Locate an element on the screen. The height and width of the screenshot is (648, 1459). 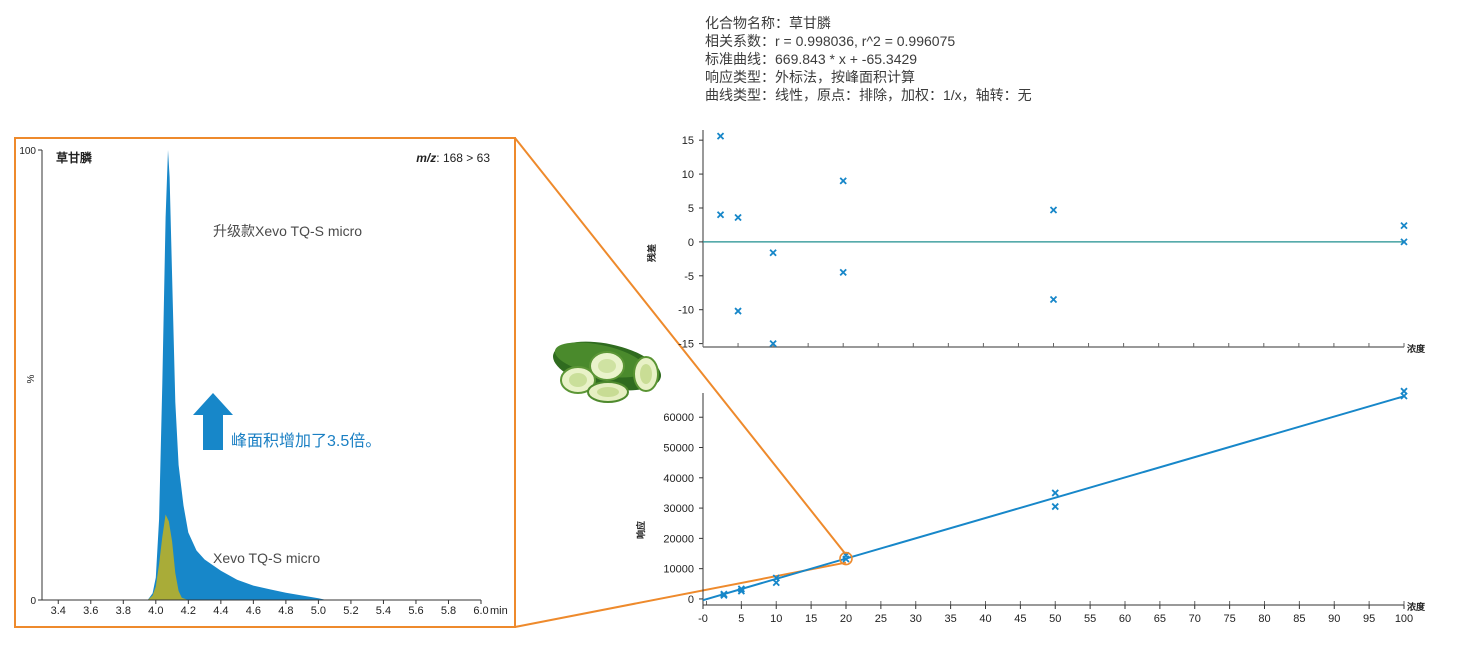
calibration-x-tick-label: 75 is located at coordinates (1229, 619).